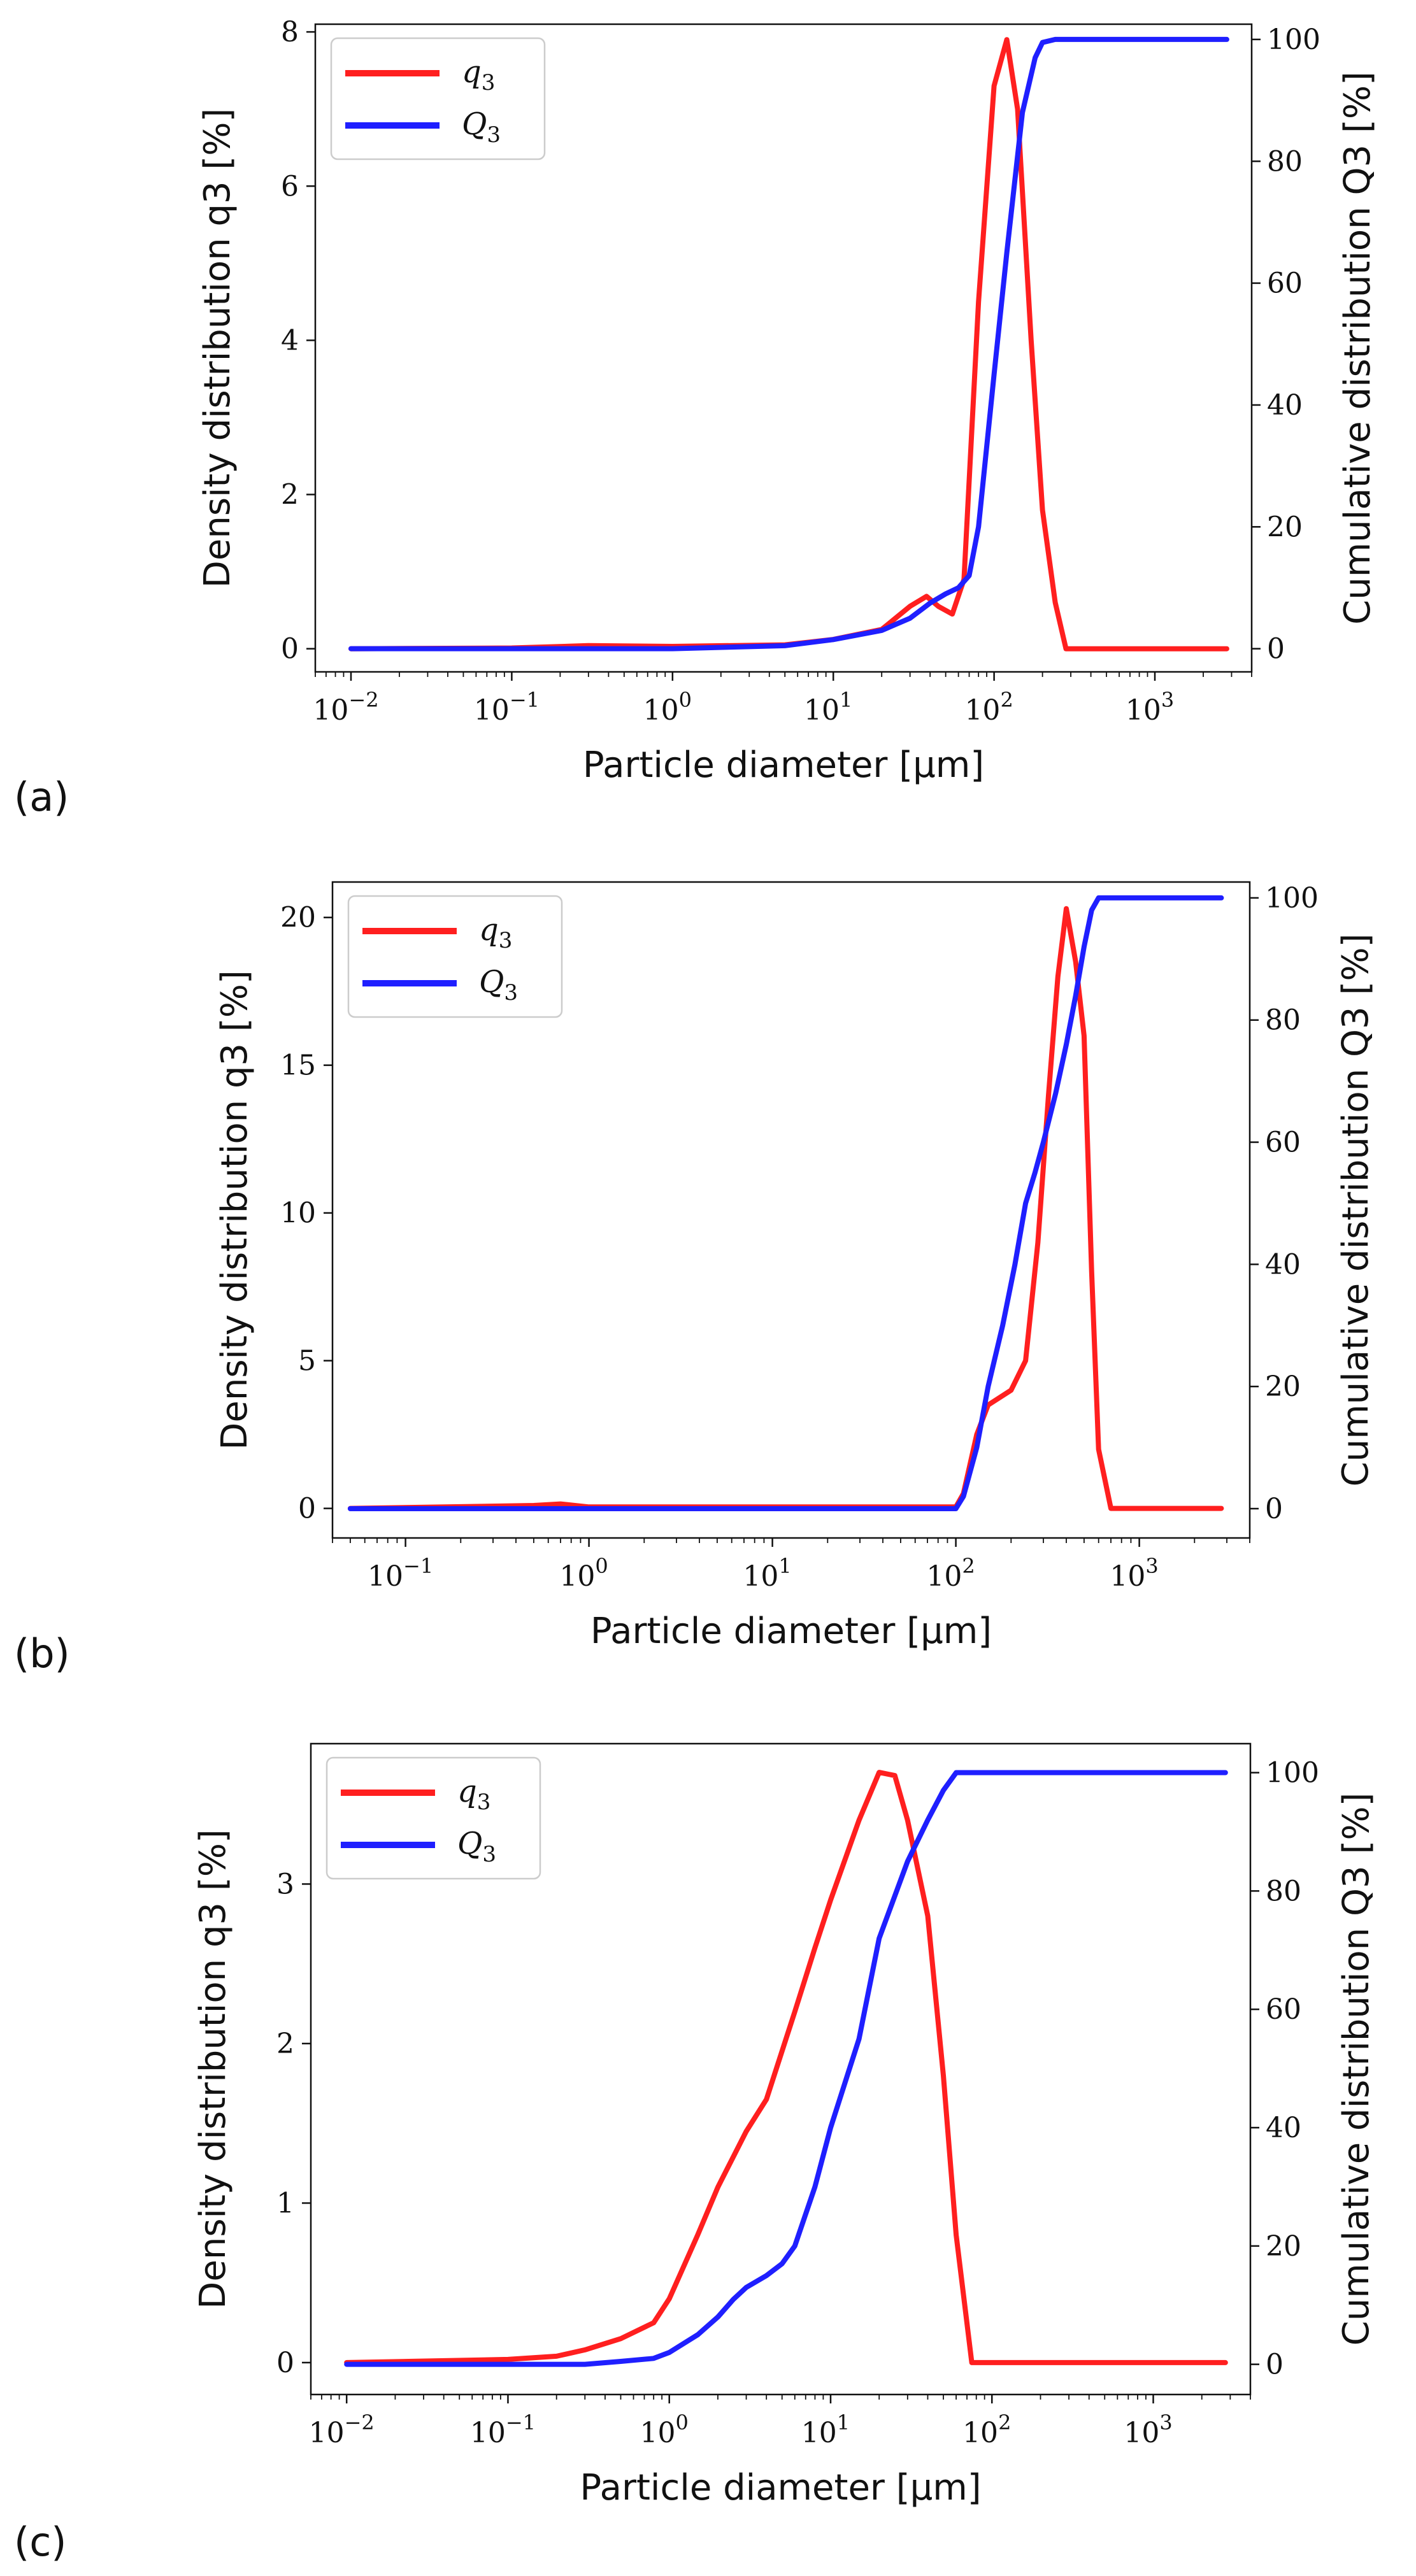 This screenshot has height=2576, width=1416. I want to click on panel-label-b: (b), so click(42, 1654).